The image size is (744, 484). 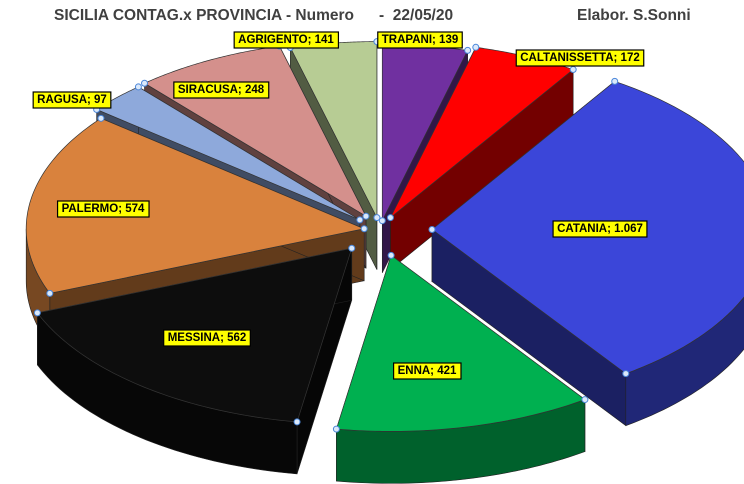 I want to click on data-label-palermo: PALERMO; 574, so click(x=103, y=209).